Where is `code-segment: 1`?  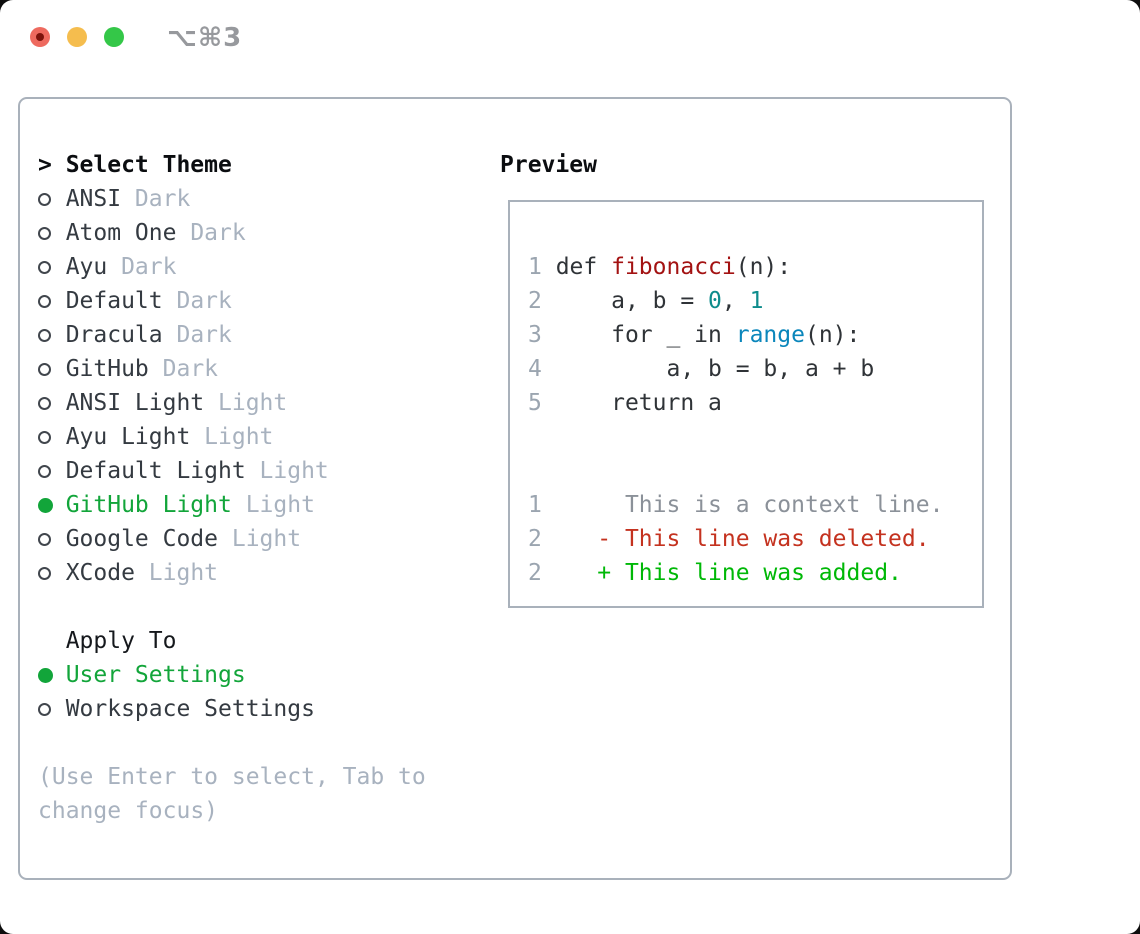 code-segment: 1 is located at coordinates (756, 301).